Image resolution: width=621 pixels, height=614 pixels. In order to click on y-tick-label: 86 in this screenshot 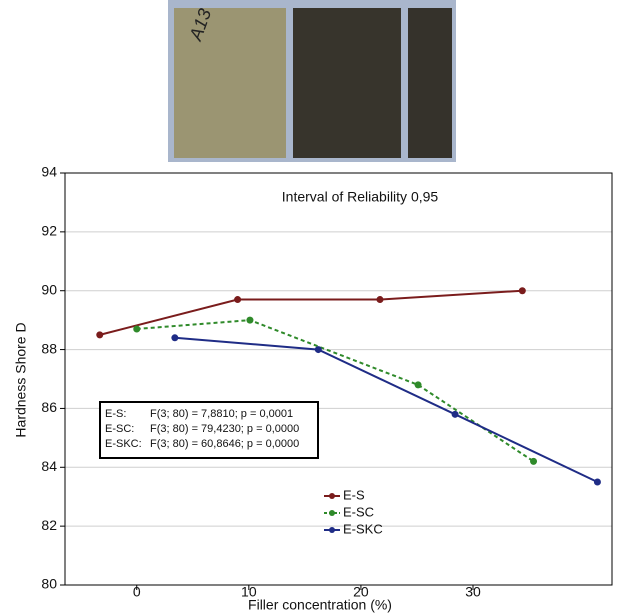, I will do `click(49, 407)`.